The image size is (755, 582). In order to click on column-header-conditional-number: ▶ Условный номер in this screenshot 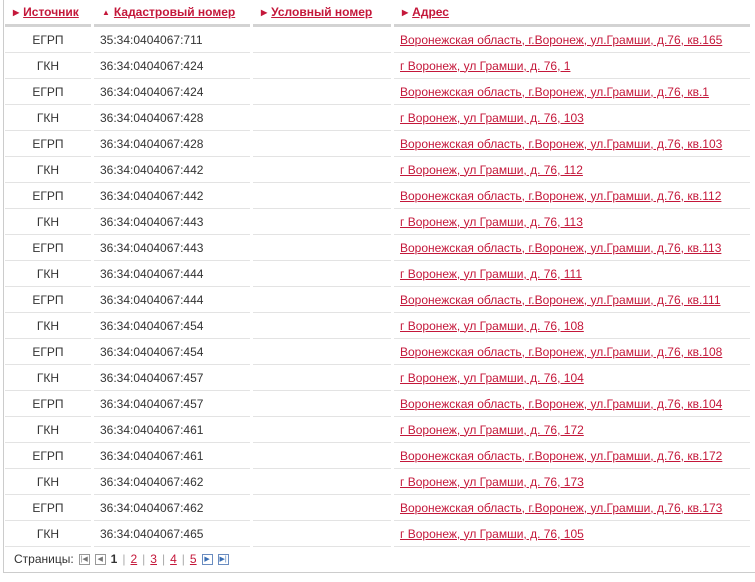, I will do `click(322, 13)`.